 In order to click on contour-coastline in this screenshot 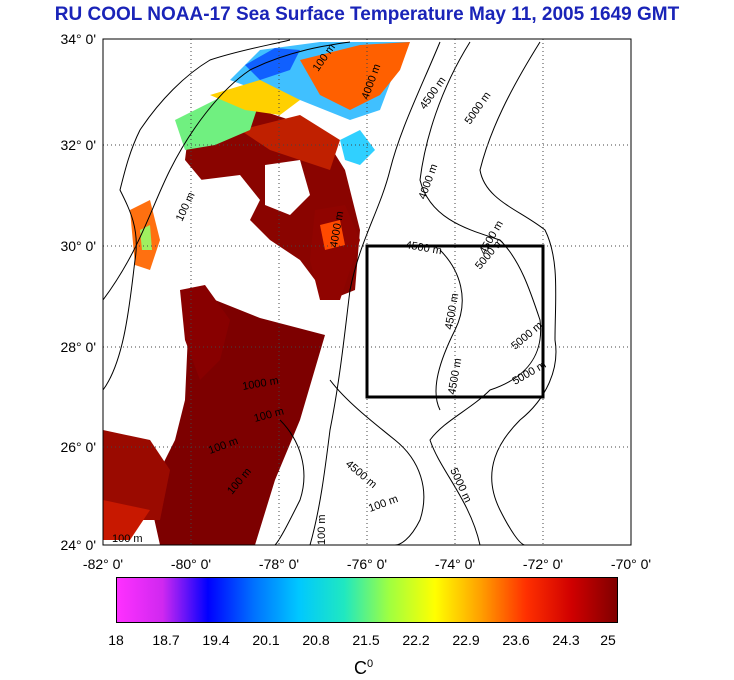, I will do `click(197, 215)`.